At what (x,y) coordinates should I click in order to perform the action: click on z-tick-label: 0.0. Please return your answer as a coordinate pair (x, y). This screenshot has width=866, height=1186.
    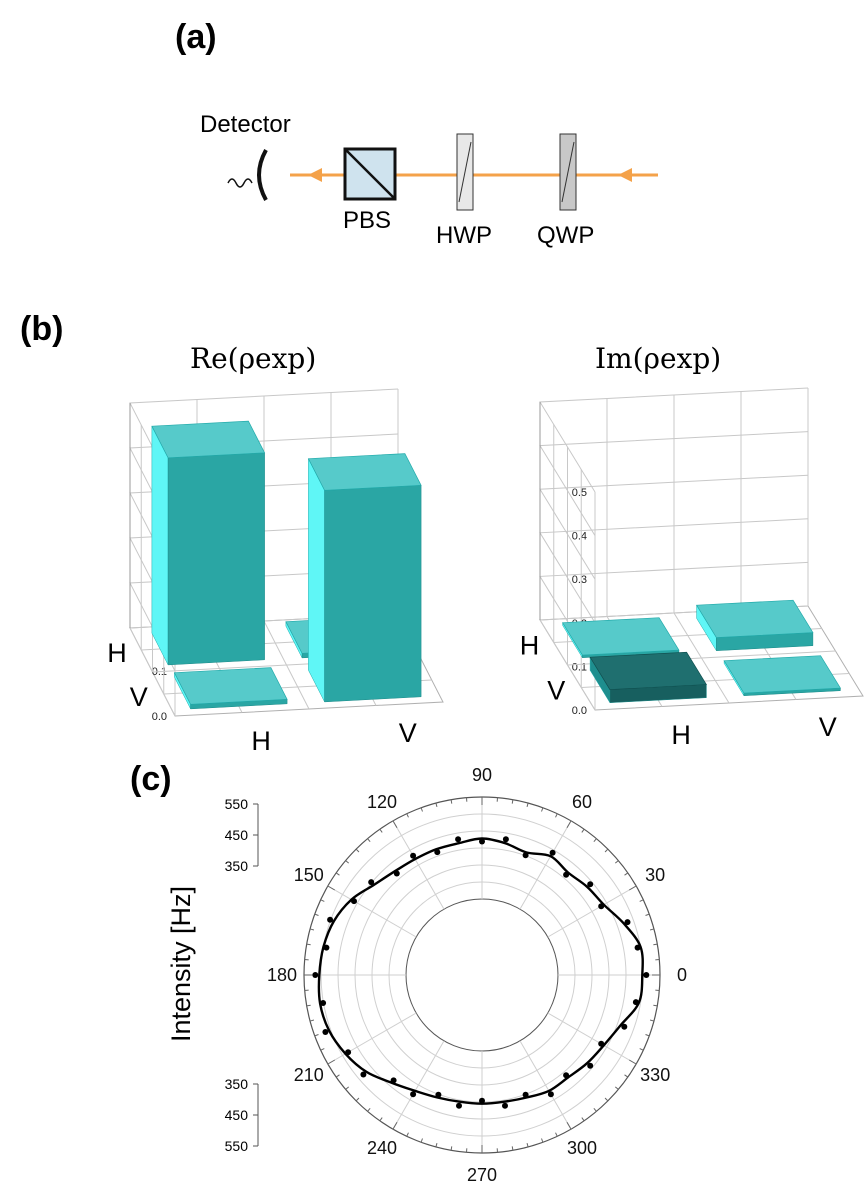
    Looking at the image, I should click on (579, 711).